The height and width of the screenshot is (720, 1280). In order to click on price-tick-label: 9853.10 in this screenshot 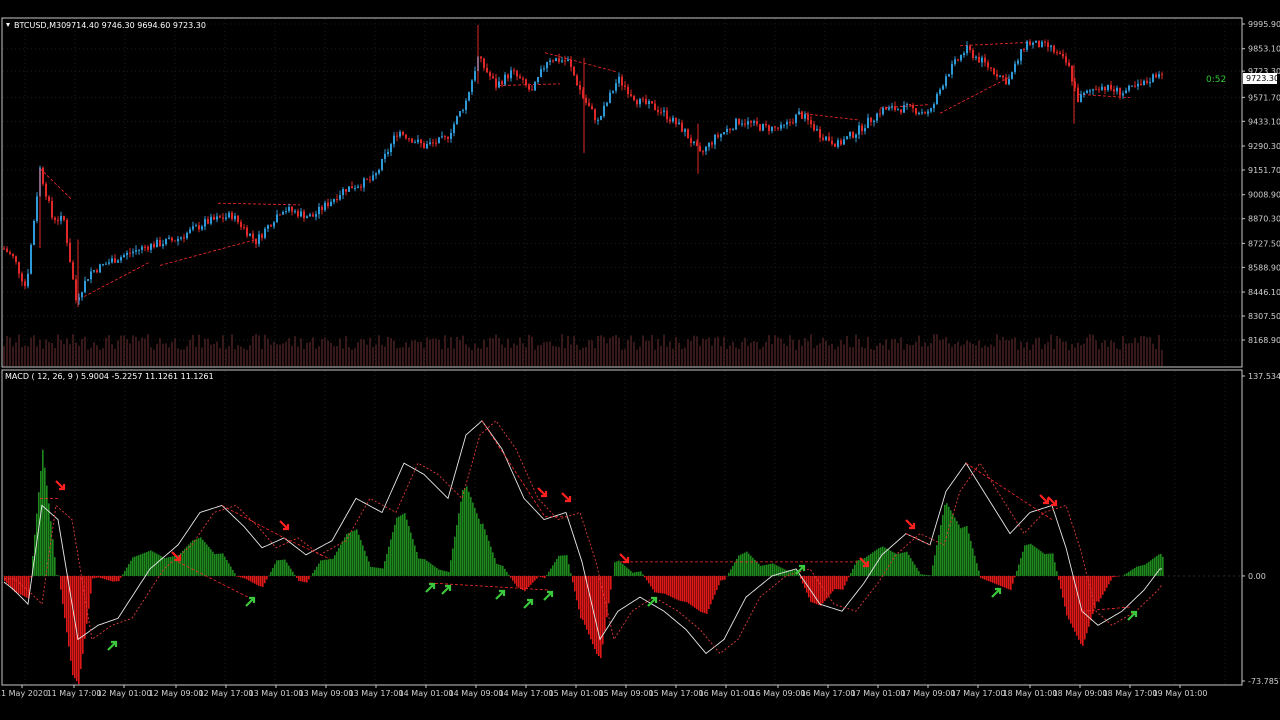, I will do `click(1264, 49)`.